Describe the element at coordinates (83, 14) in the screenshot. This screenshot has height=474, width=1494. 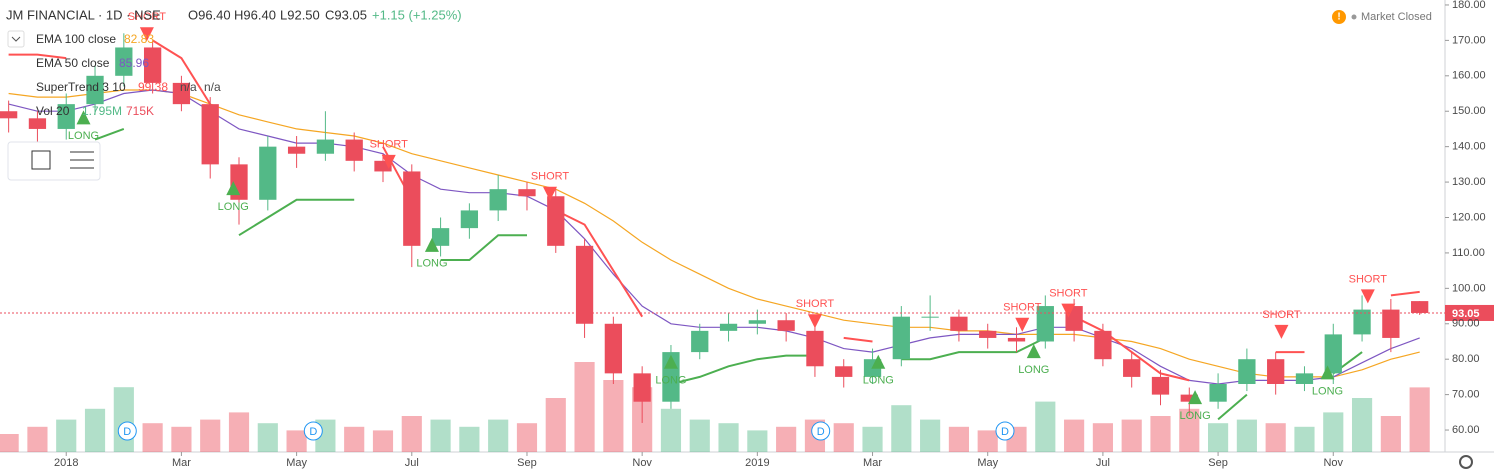
I see `chart-title: JM FINANCIAL · 1D · NSE` at that location.